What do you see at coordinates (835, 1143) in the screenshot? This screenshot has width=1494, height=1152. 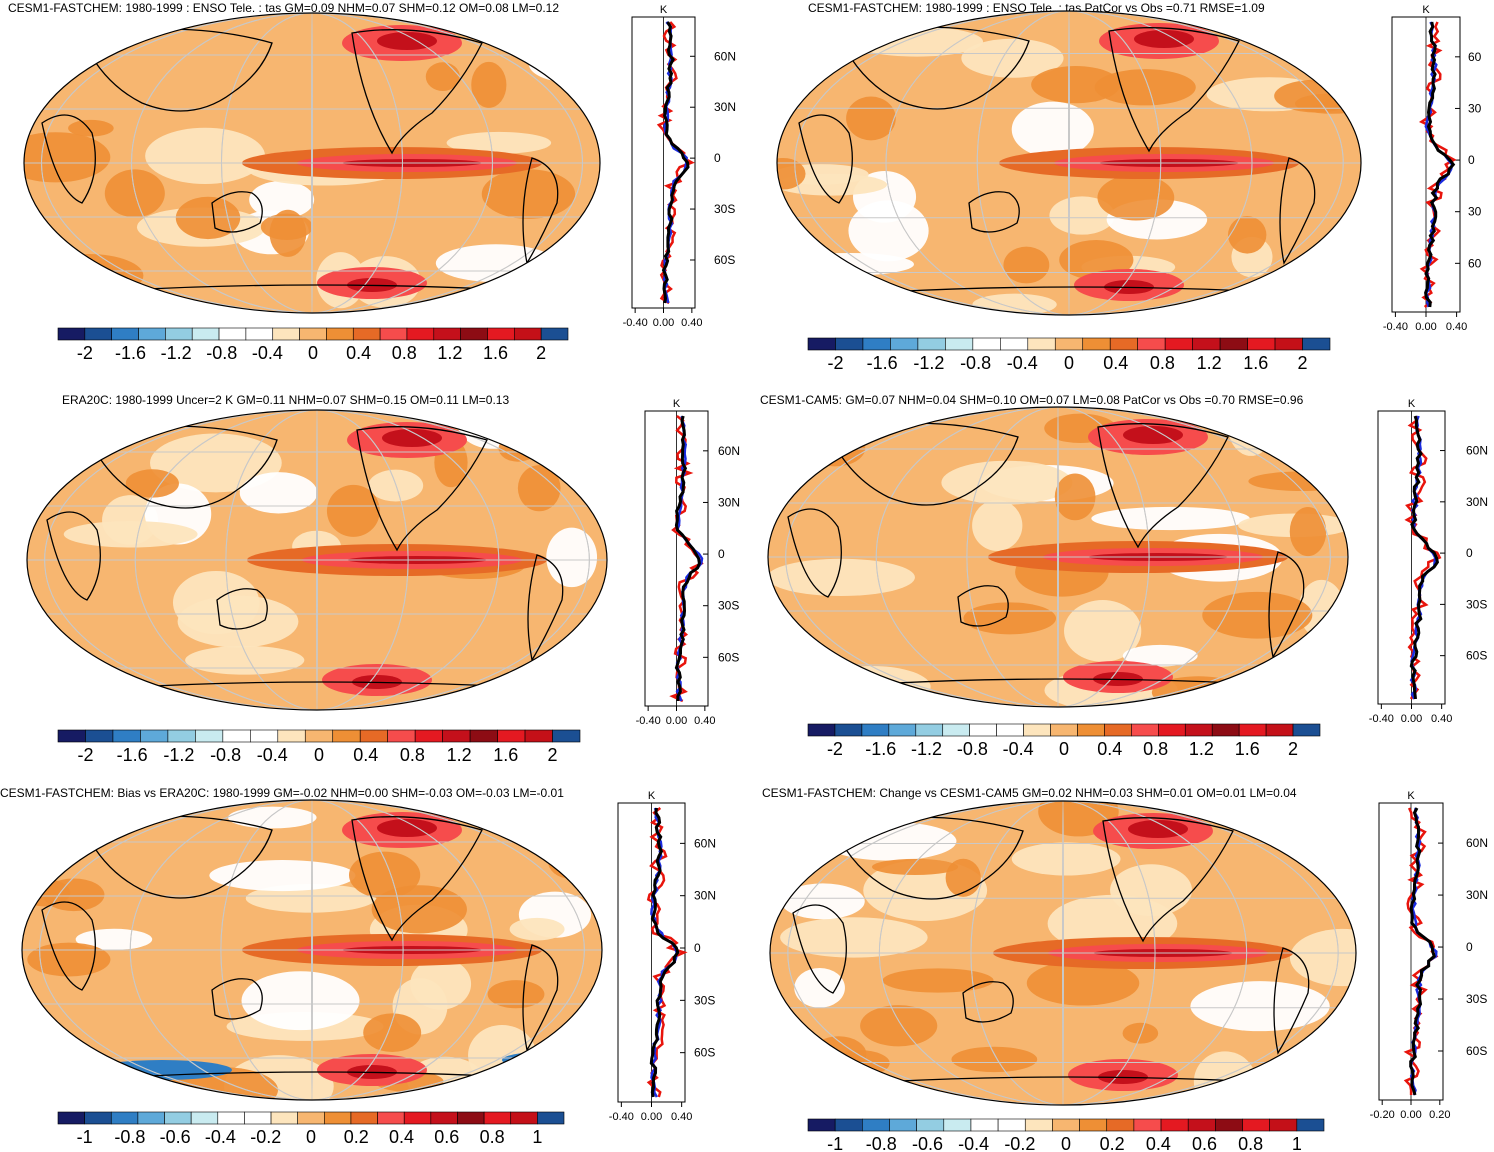 I see `colorbar-tick-label: -1` at bounding box center [835, 1143].